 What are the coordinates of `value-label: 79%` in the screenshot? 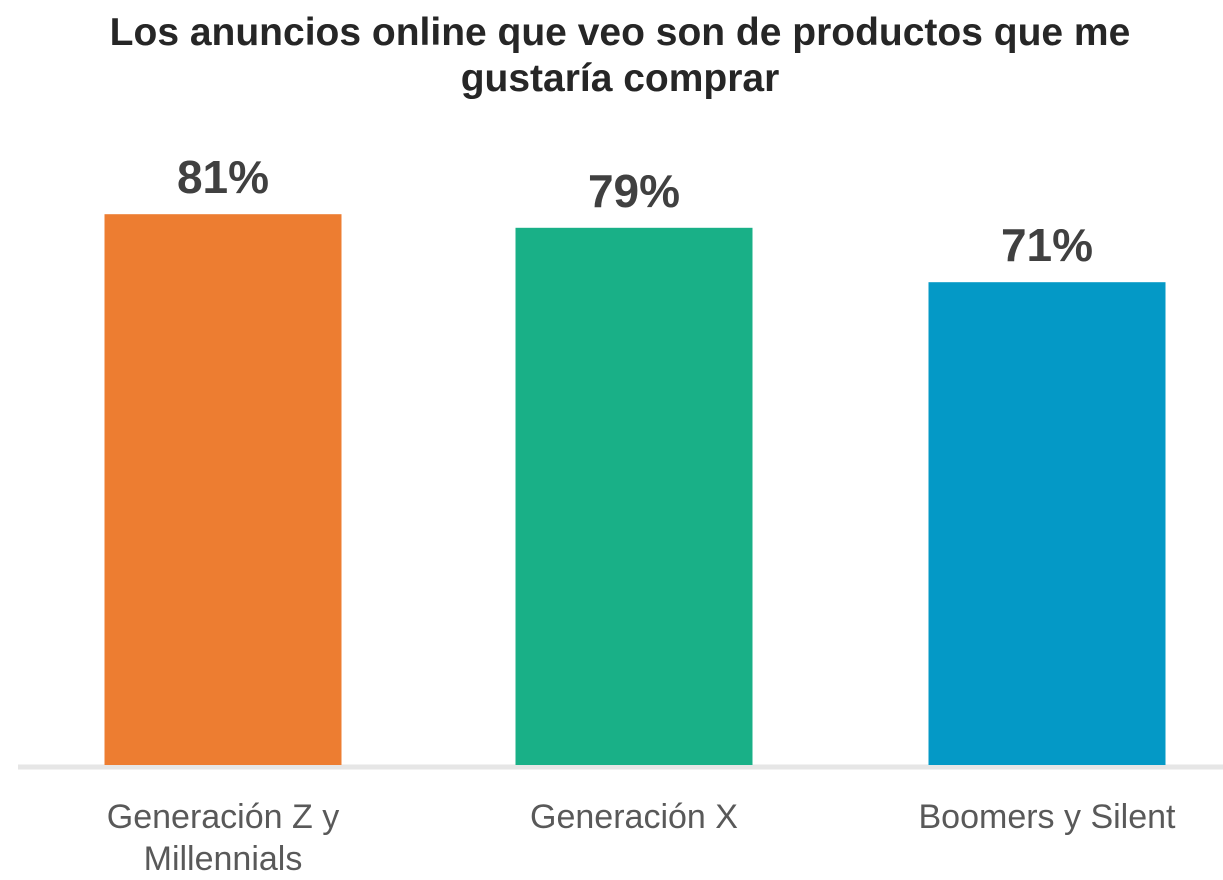 It's located at (634, 190).